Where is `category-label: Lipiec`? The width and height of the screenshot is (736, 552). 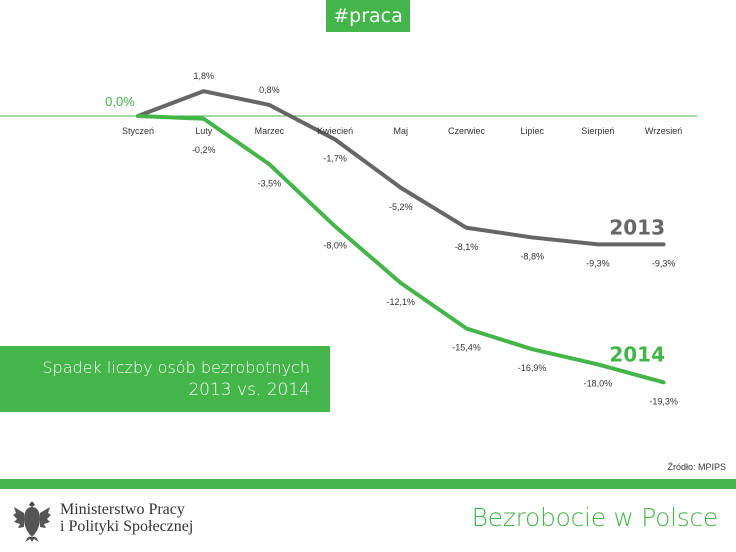 category-label: Lipiec is located at coordinates (532, 131).